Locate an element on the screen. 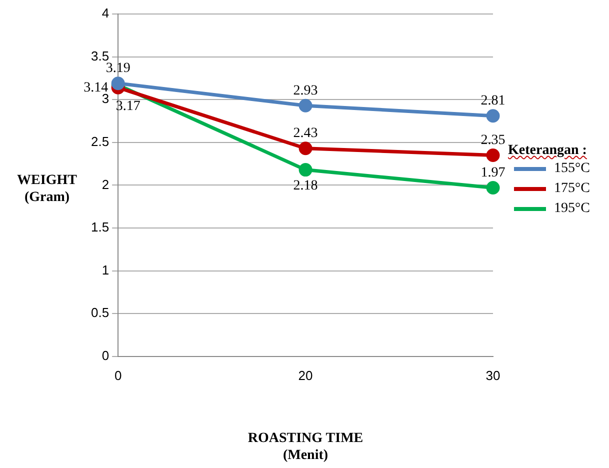 The width and height of the screenshot is (609, 468). data-label: 2.93 is located at coordinates (305, 90).